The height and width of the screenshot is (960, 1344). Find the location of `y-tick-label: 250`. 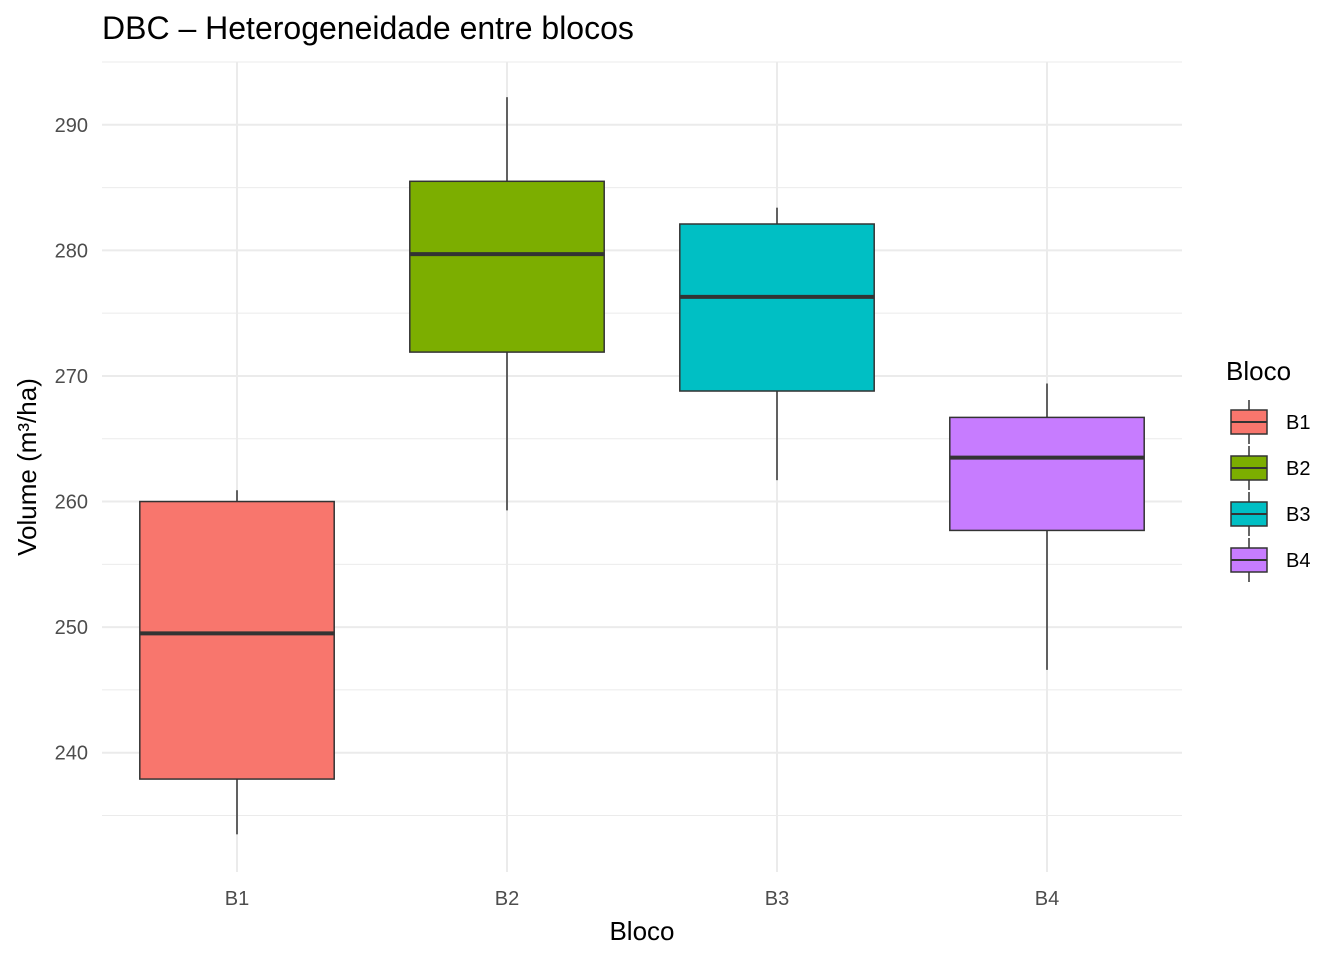

y-tick-label: 250 is located at coordinates (71, 628).